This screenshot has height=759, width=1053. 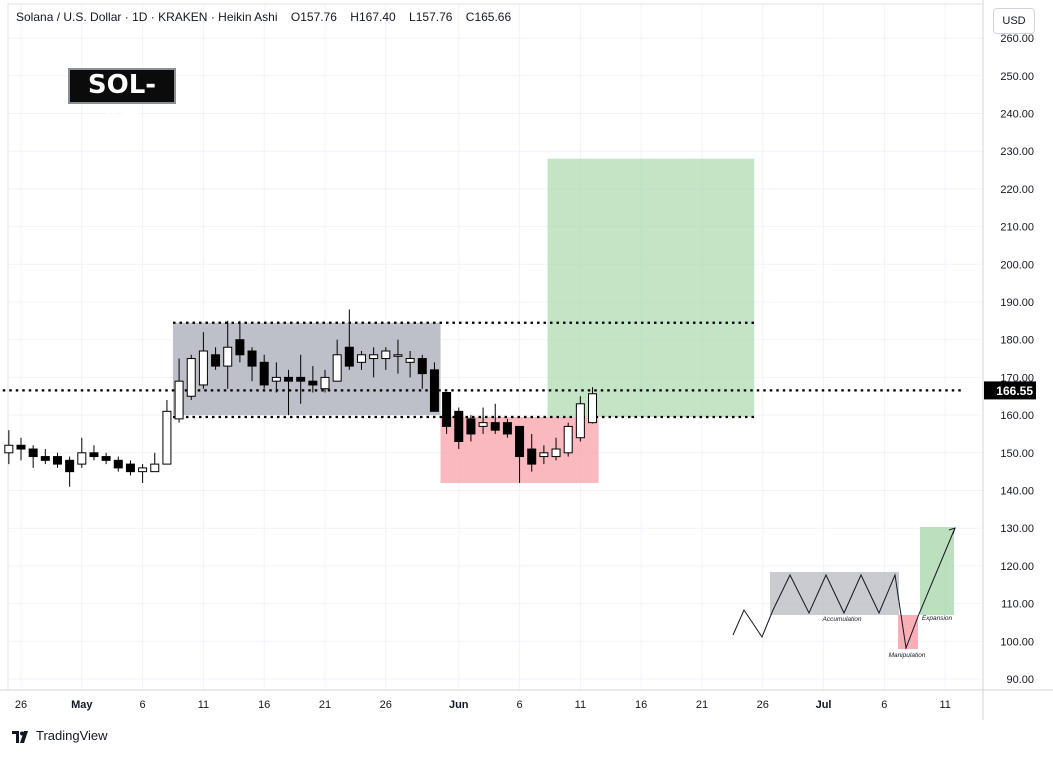 What do you see at coordinates (69, 17) in the screenshot?
I see `symbol-name: Solana / U.S. Dollar` at bounding box center [69, 17].